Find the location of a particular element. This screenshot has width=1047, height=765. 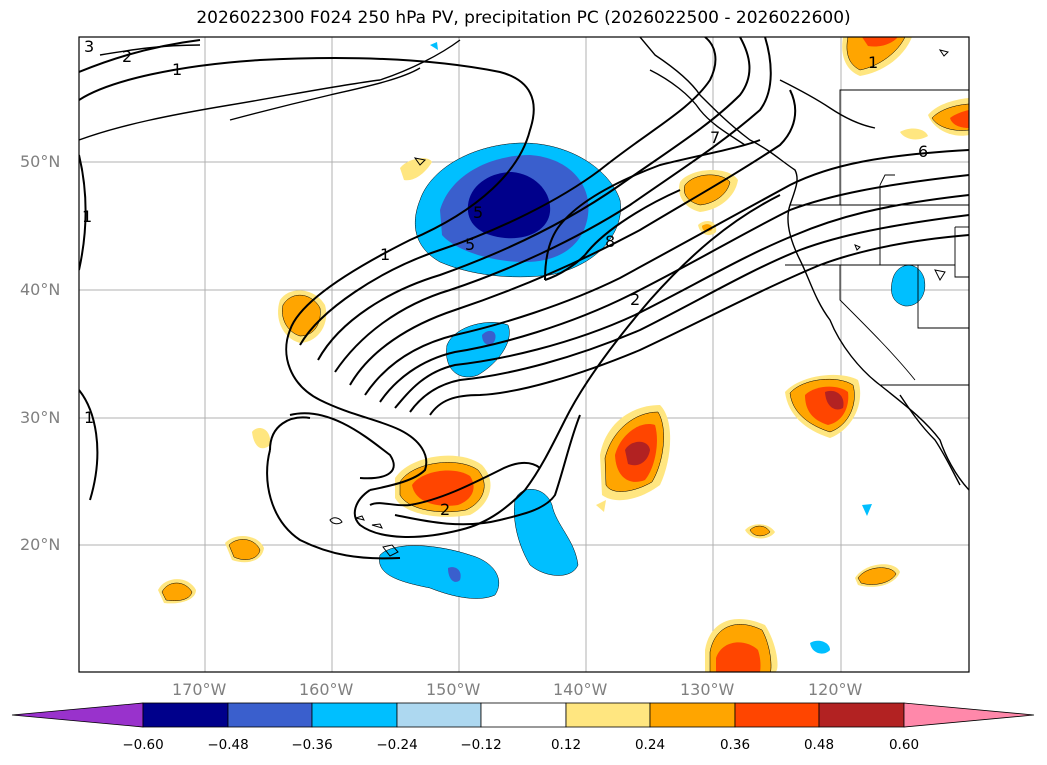

colorbar-tick-label: 0.60 is located at coordinates (904, 745).